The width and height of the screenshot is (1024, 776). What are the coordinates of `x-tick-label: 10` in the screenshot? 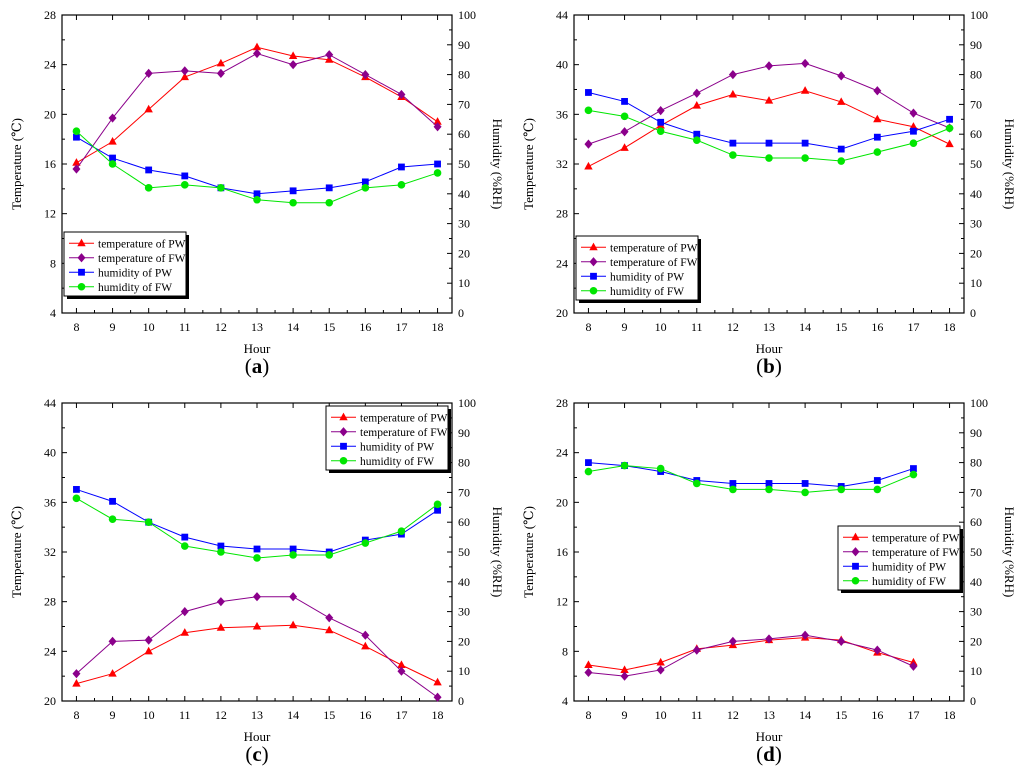 It's located at (149, 715).